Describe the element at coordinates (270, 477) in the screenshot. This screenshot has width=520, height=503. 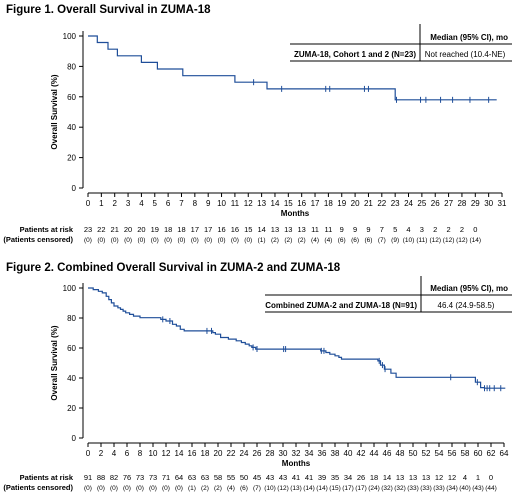
I see `at-risk-count: 43` at that location.